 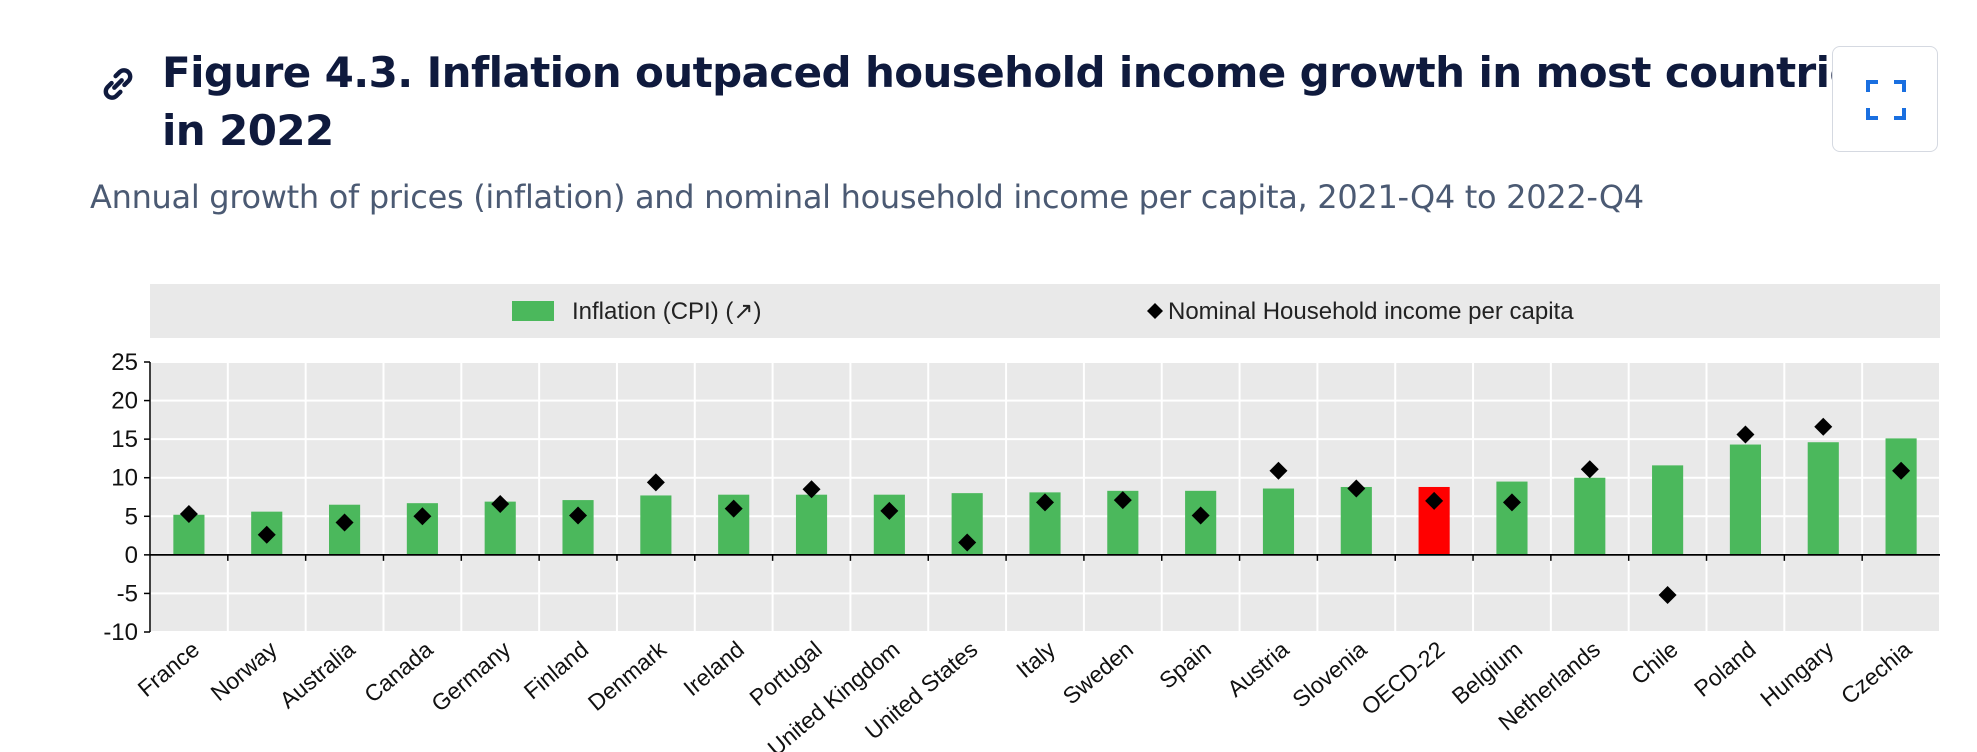 What do you see at coordinates (713, 668) in the screenshot?
I see `x-category-label: Ireland` at bounding box center [713, 668].